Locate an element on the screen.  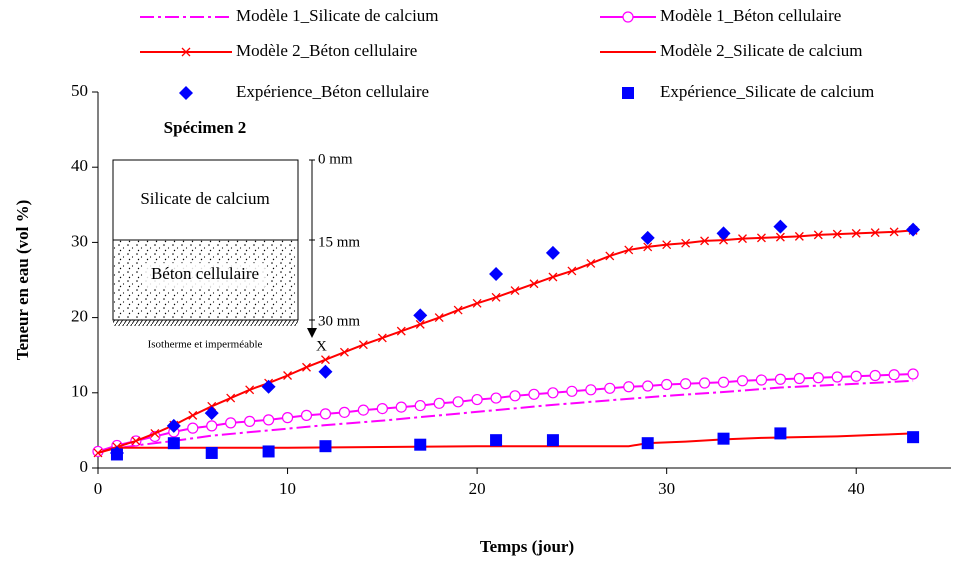
y-tick-label: 20 is located at coordinates (79, 316).